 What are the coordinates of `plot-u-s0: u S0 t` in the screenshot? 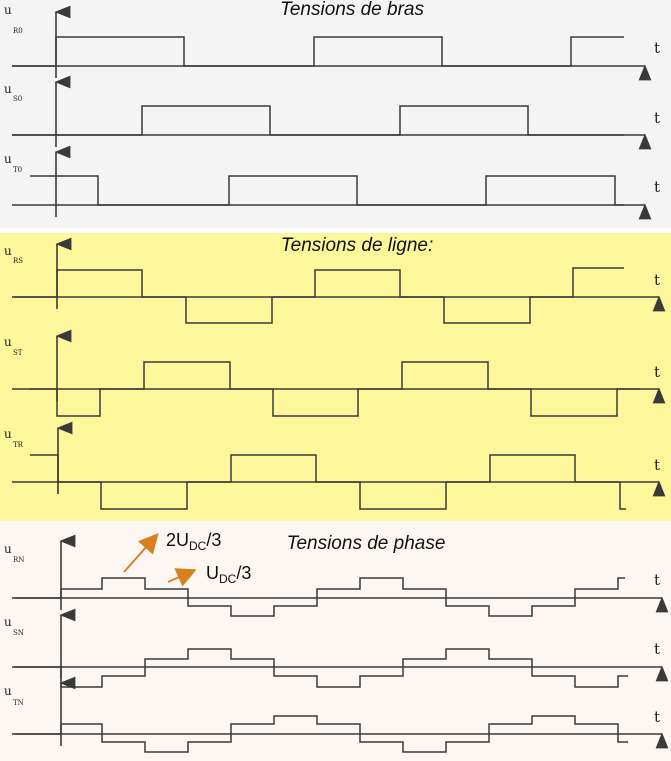 It's located at (332, 112).